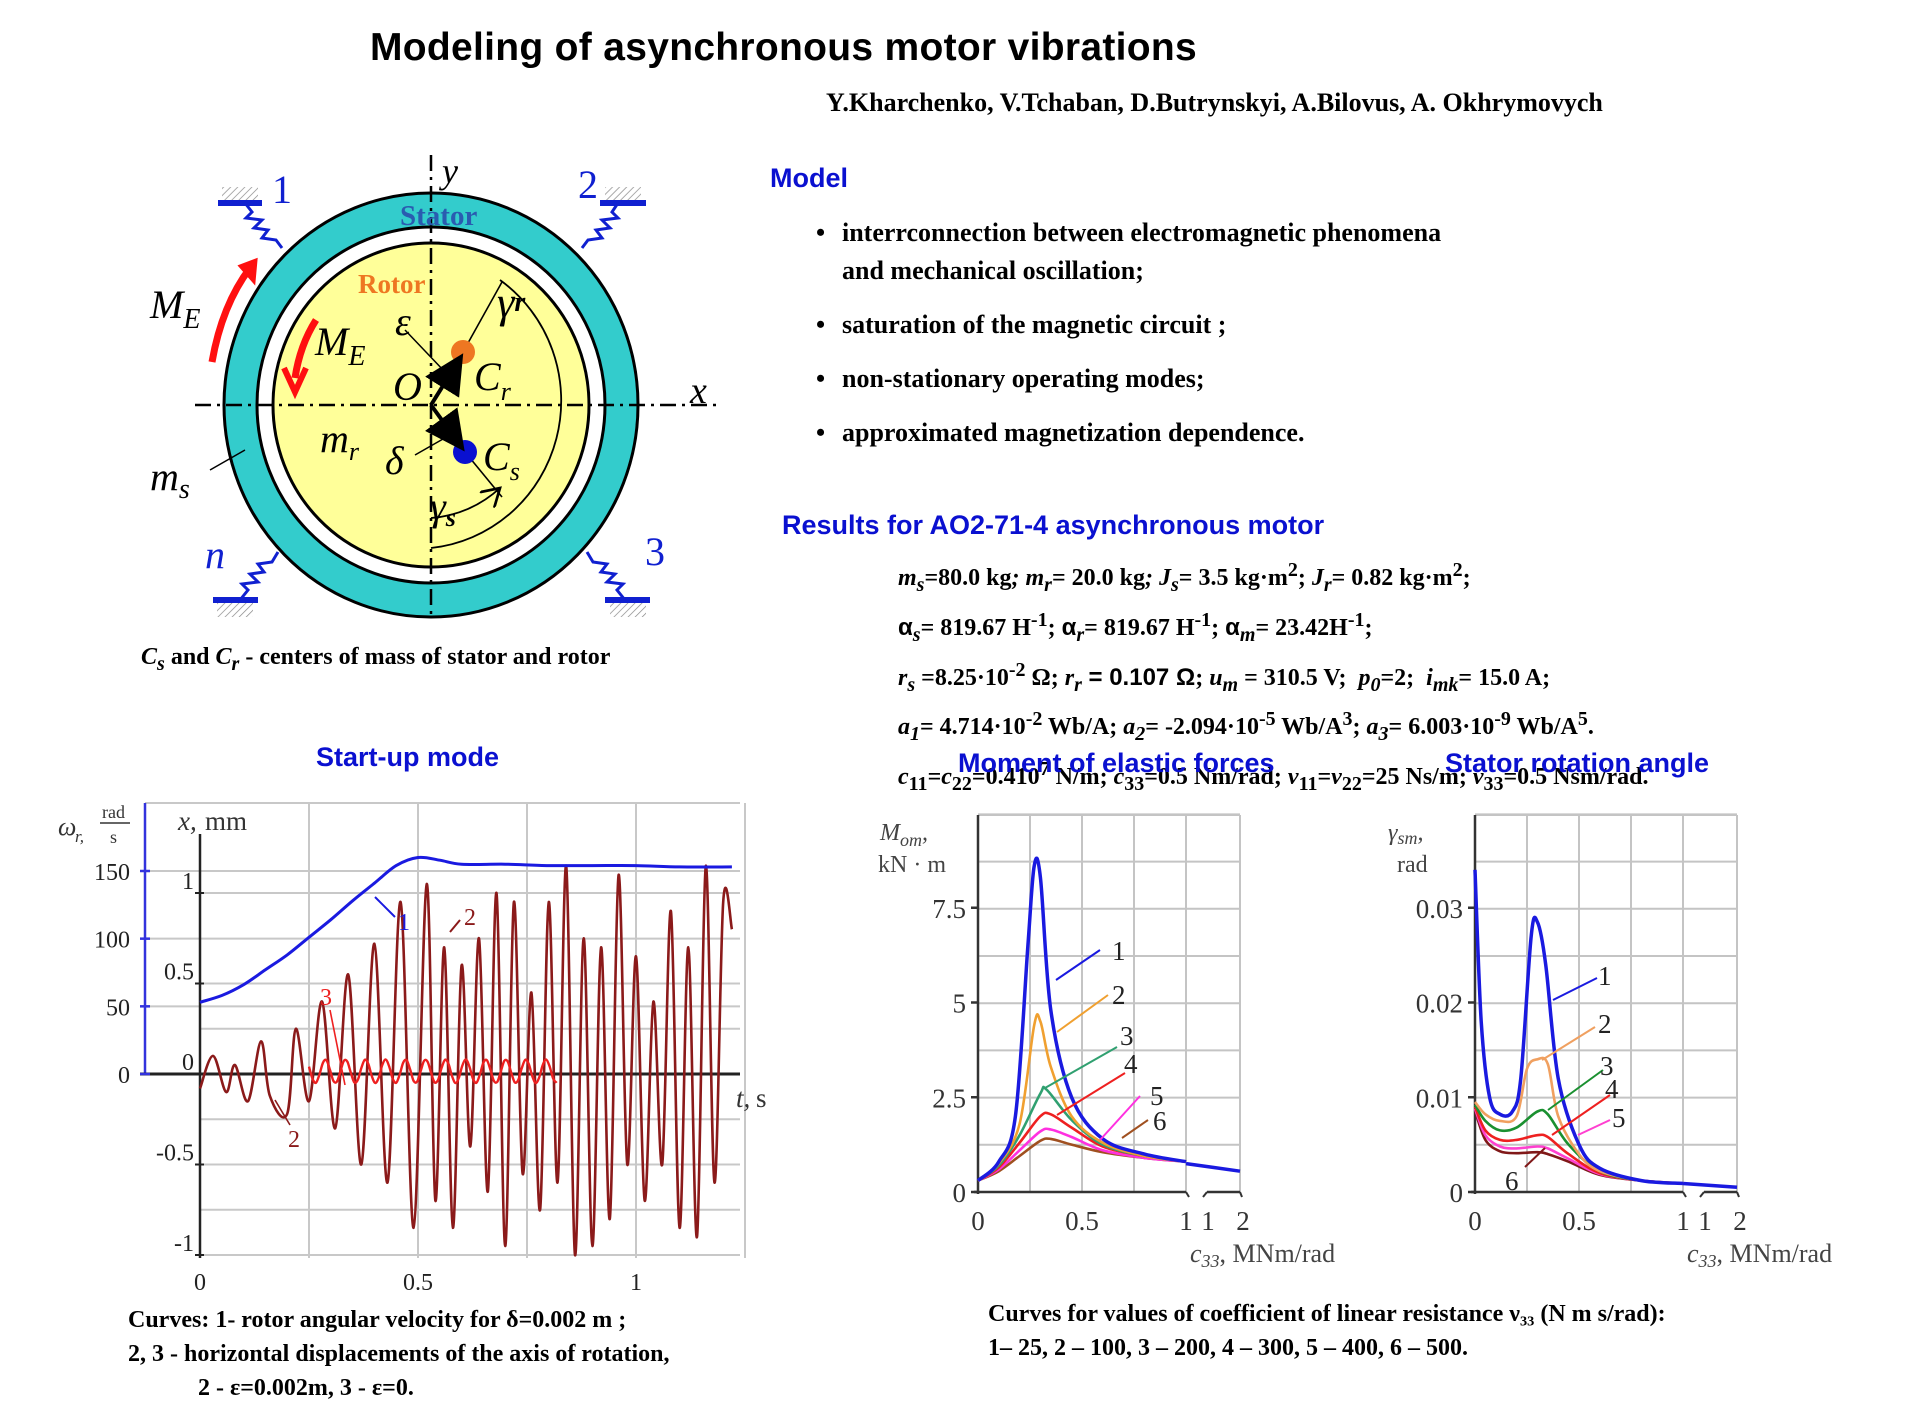  What do you see at coordinates (1759, 1255) in the screenshot?
I see `svg-text: c33, MNm/rad` at bounding box center [1759, 1255].